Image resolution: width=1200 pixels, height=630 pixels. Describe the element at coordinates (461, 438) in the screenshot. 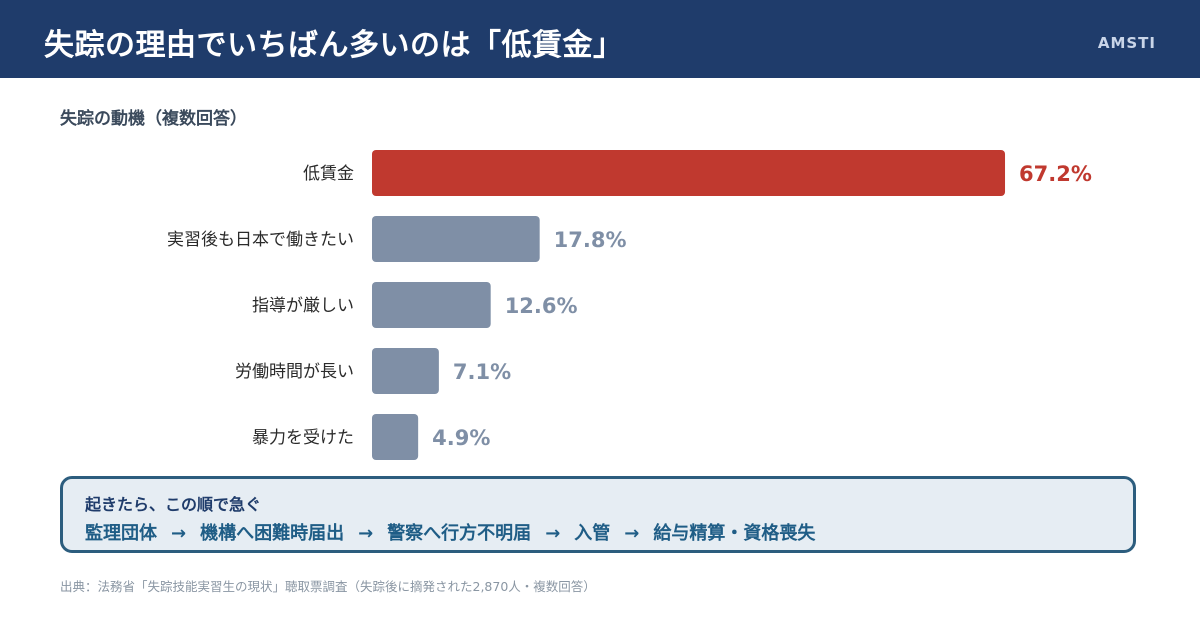

I see `value-label: 4.9%` at that location.